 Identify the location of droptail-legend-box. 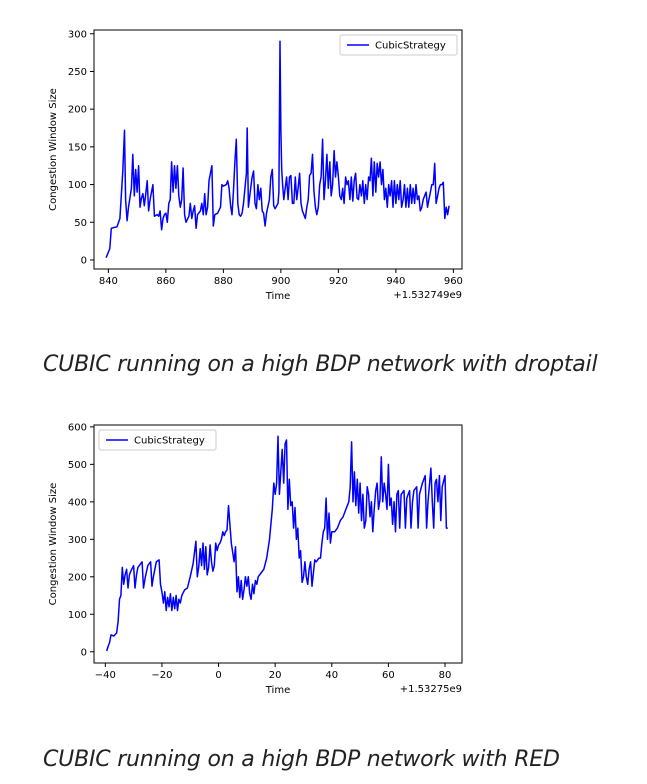
(398, 45).